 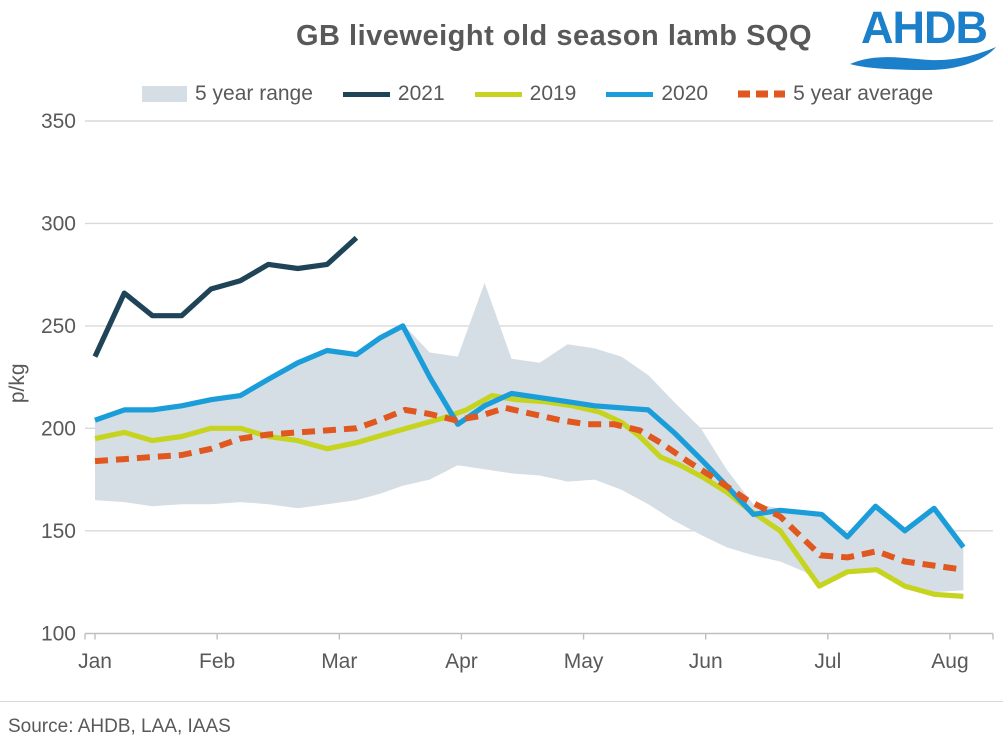 I want to click on ahdb-logo: AHDB, so click(x=924, y=40).